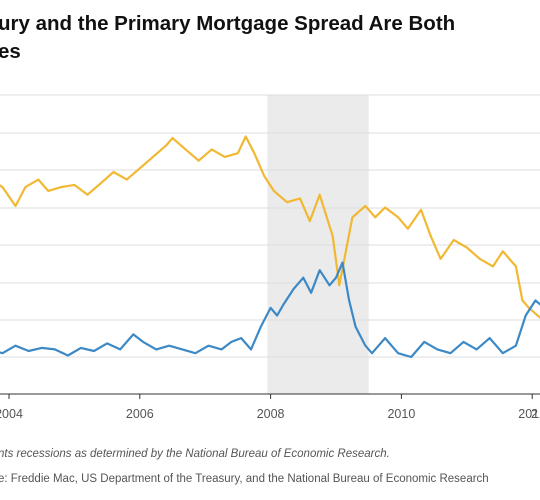 The image size is (540, 500). I want to click on x-tick-label: 2, so click(534, 414).